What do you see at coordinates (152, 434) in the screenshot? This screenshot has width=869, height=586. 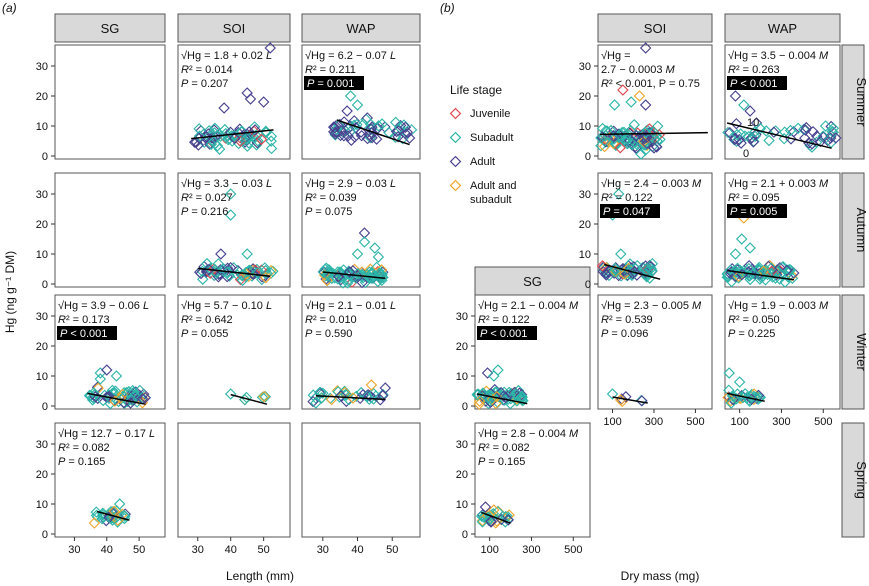 I see `equation-var: L` at bounding box center [152, 434].